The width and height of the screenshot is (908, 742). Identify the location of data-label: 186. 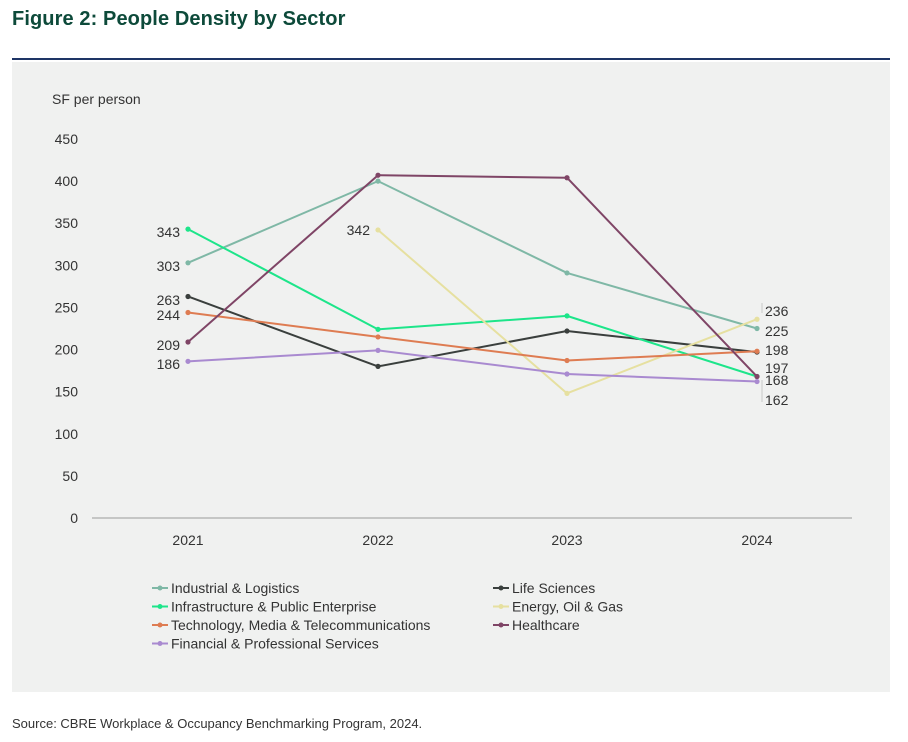
(169, 364).